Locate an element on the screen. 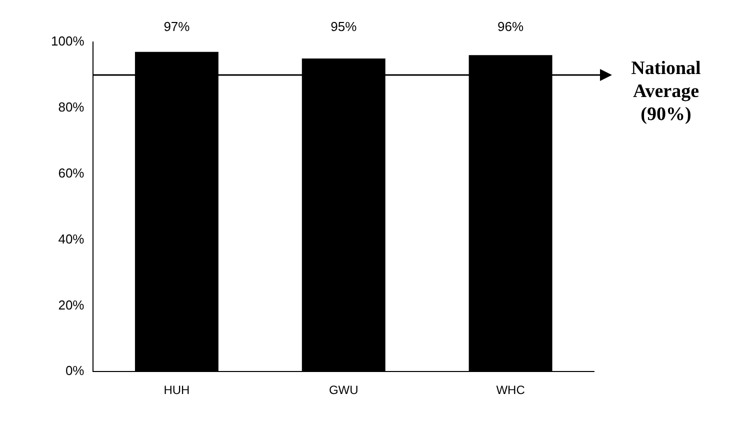 This screenshot has width=732, height=428. data-label: 96% is located at coordinates (511, 26).